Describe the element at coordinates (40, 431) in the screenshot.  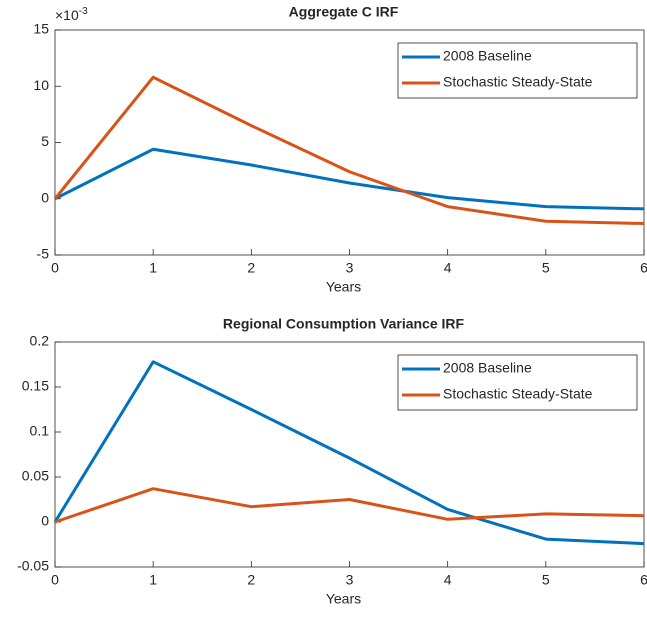
I see `y-tick-label: 0.1` at that location.